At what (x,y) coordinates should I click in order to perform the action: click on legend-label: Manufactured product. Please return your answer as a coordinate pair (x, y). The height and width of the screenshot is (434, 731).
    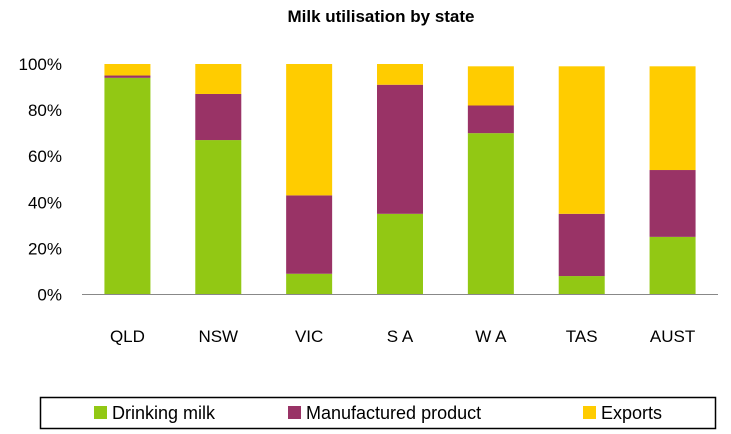
    Looking at the image, I should click on (393, 413).